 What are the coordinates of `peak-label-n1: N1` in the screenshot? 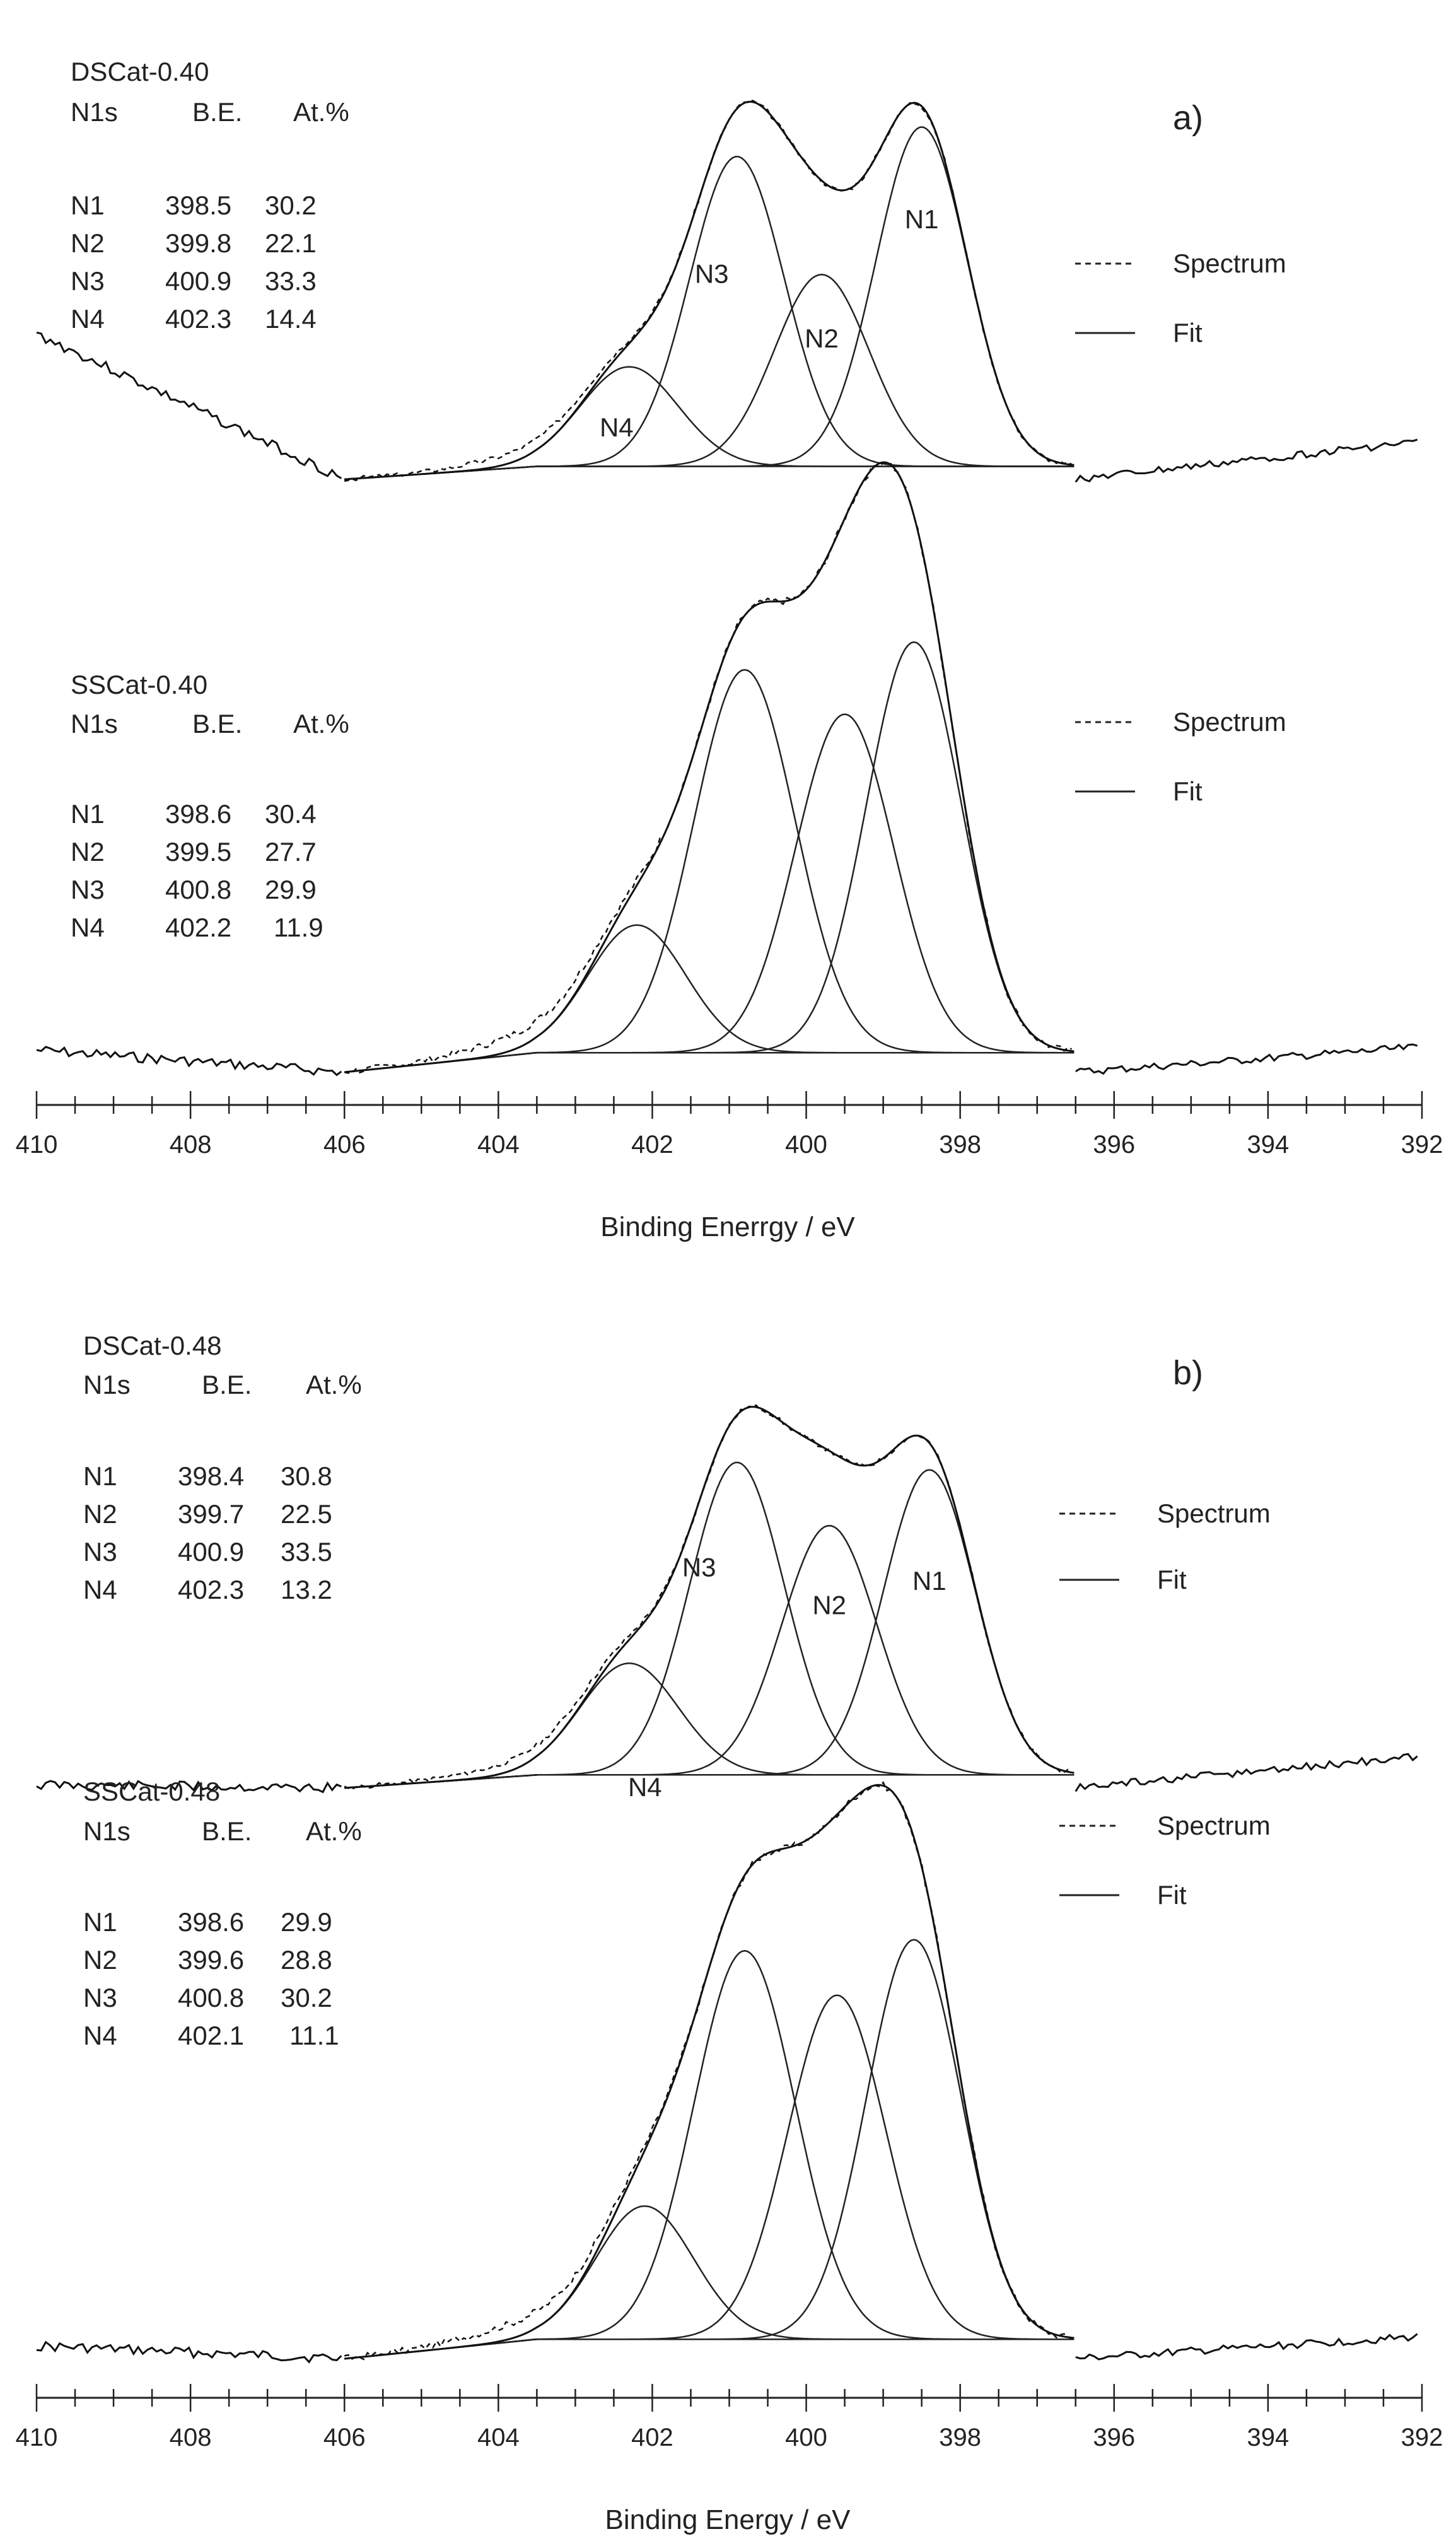 It's located at (922, 219).